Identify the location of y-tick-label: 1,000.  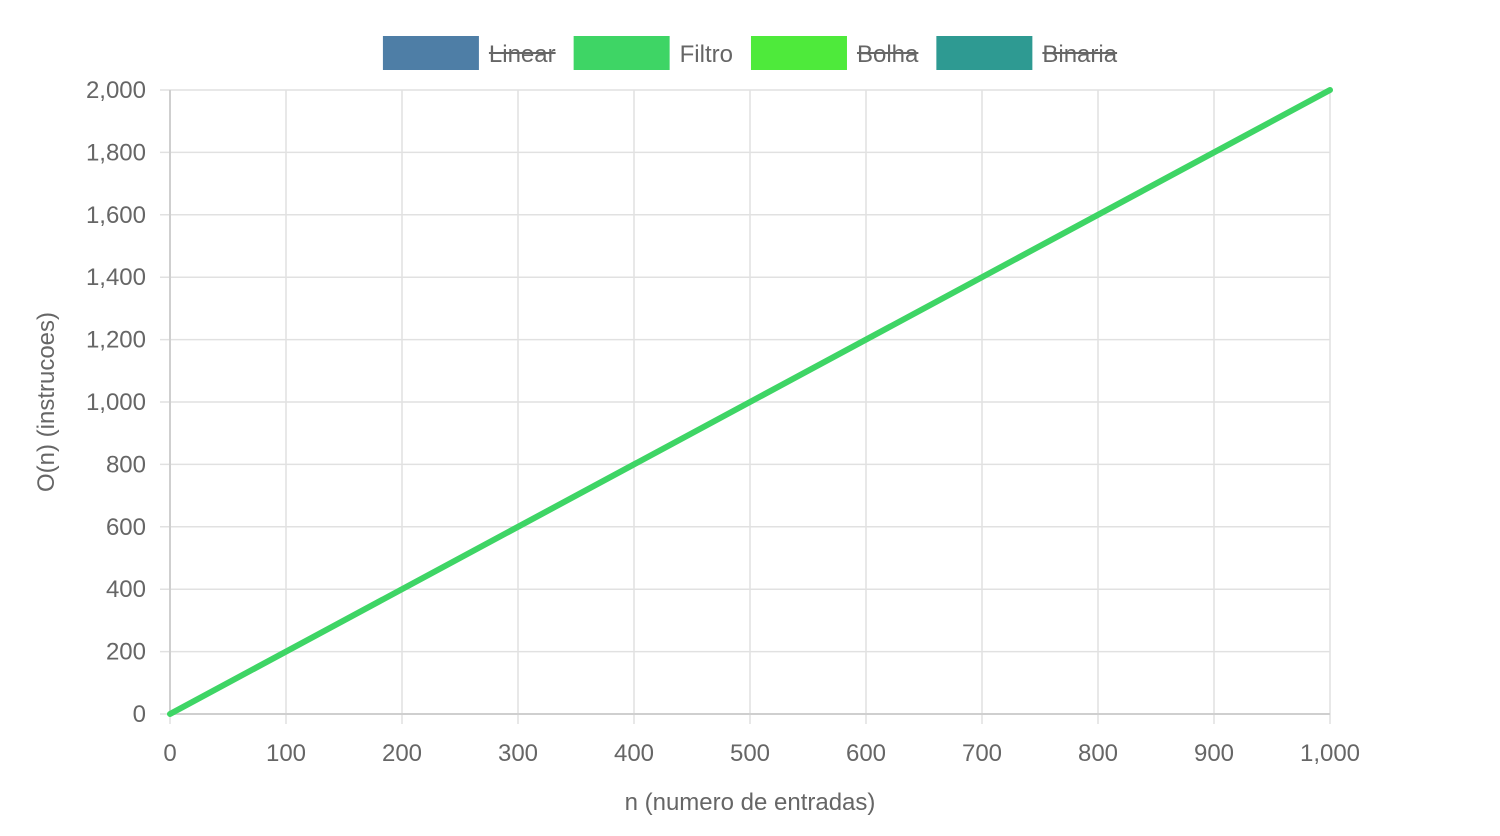
(116, 402).